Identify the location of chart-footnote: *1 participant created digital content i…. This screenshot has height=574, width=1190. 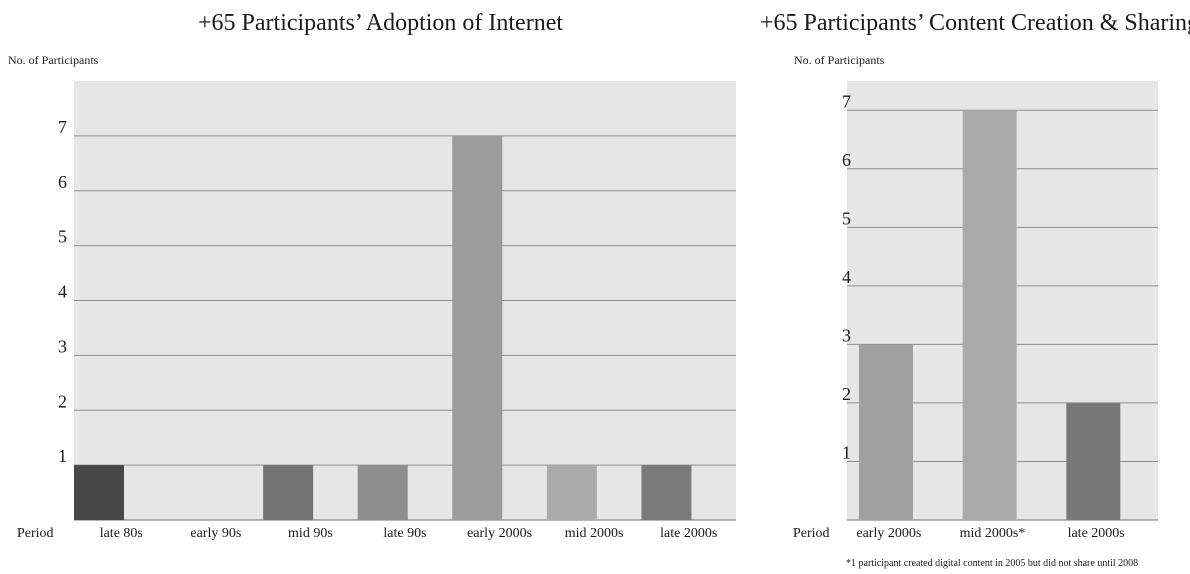
(992, 563).